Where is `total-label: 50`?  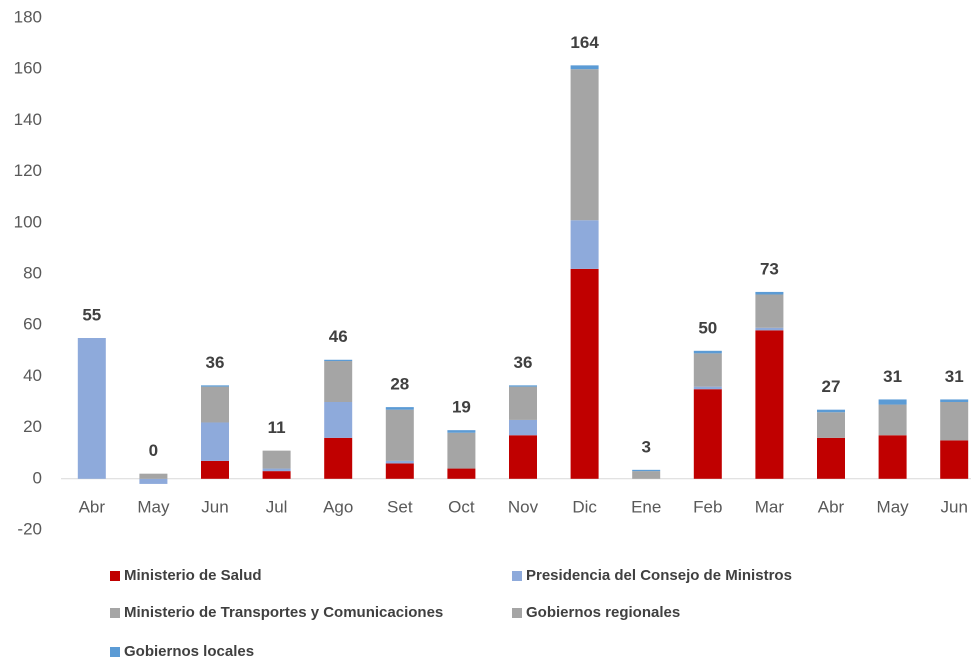
total-label: 50 is located at coordinates (707, 327).